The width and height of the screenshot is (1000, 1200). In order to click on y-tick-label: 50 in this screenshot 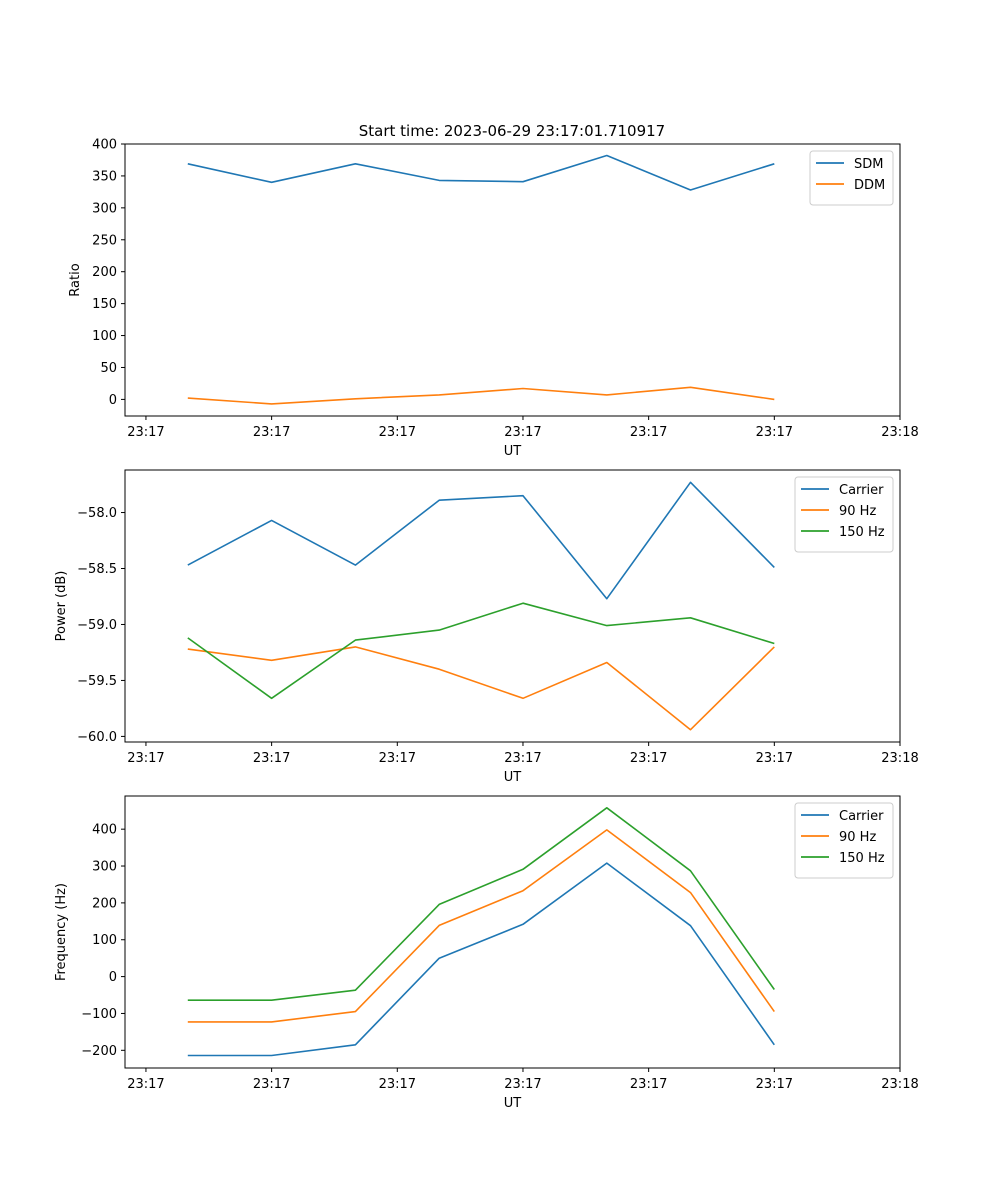, I will do `click(108, 368)`.